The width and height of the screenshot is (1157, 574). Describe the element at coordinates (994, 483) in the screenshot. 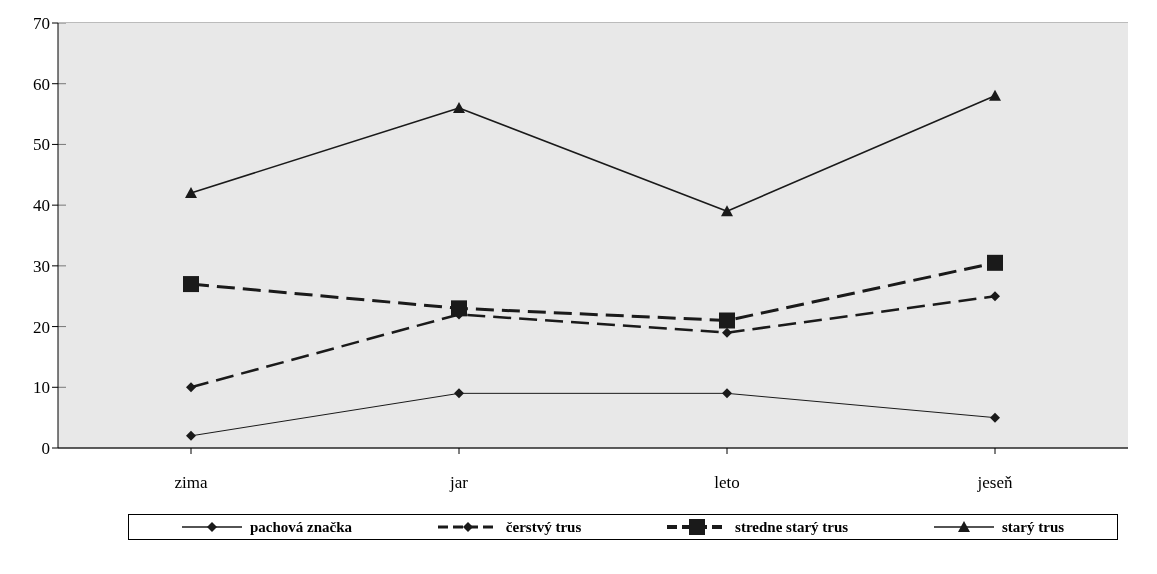

I see `x-tick-label: jeseň` at that location.